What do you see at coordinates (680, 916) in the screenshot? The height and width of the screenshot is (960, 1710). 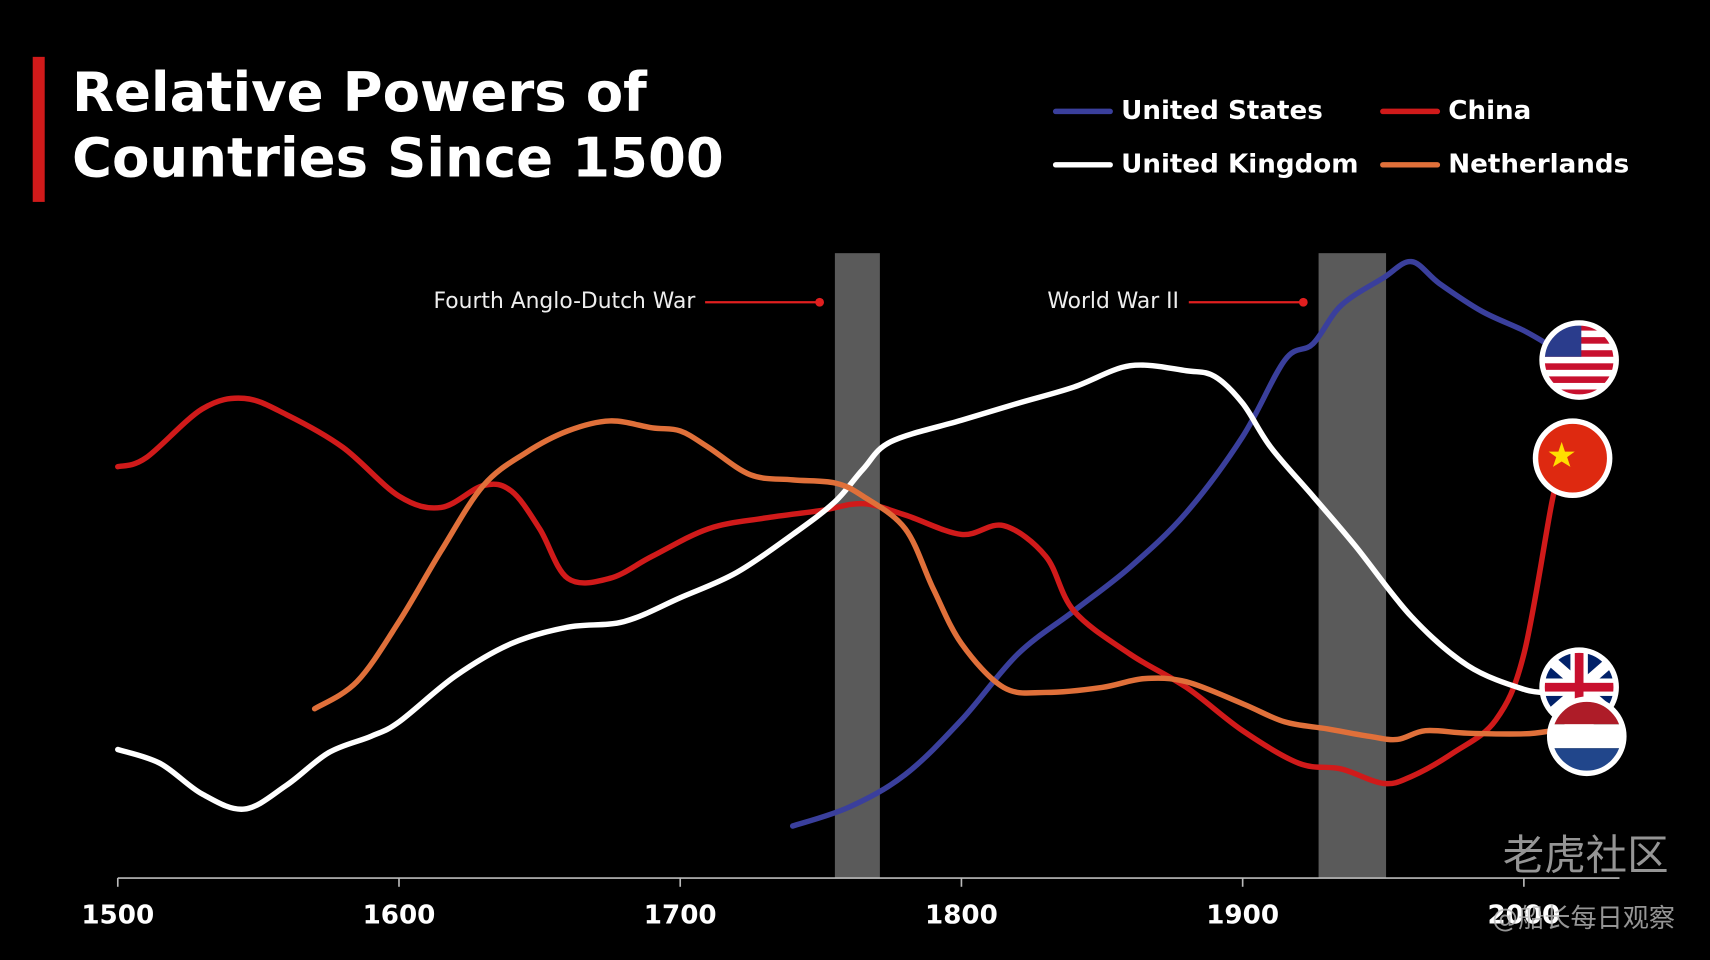 I see `x-tick-label: 1700` at bounding box center [680, 916].